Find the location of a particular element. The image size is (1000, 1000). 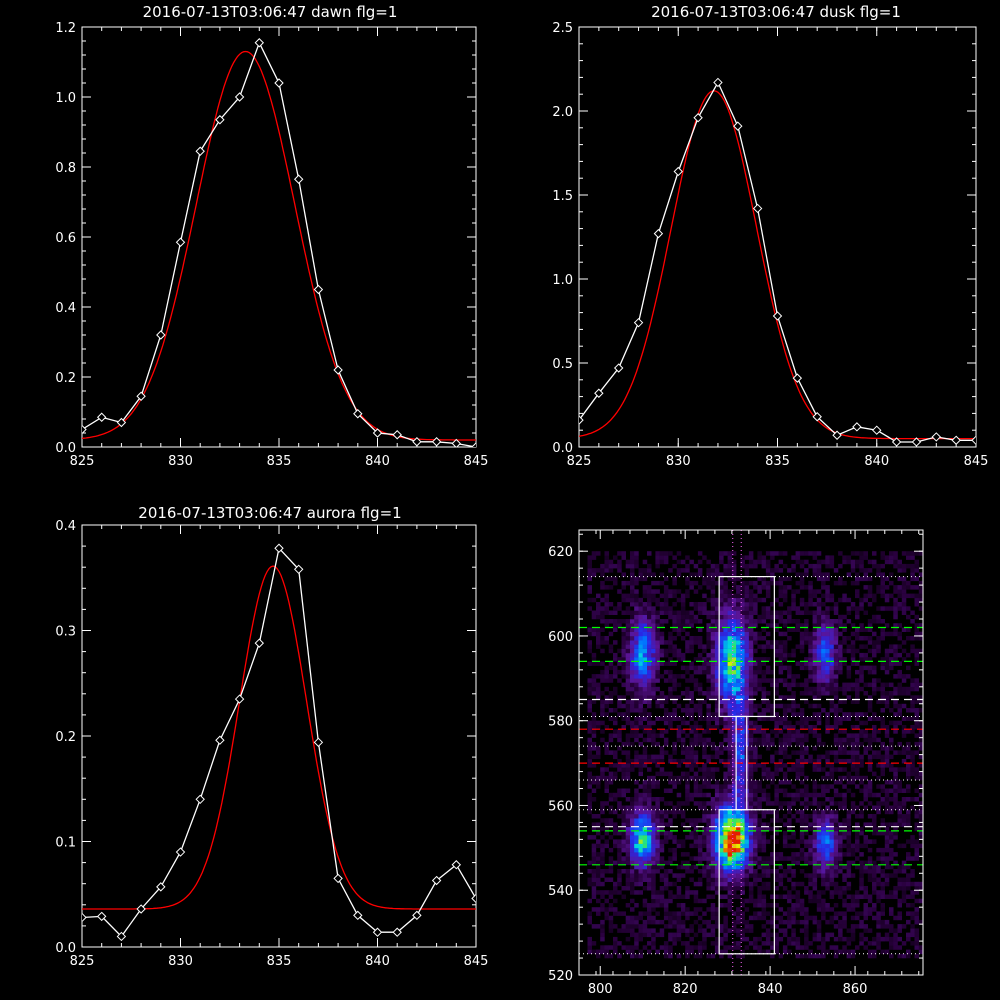

aurora-data-point is located at coordinates (141, 909).